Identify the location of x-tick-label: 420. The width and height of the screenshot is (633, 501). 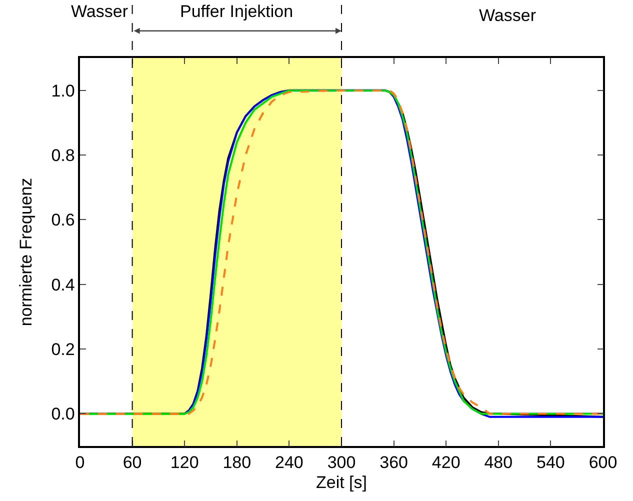
(446, 462).